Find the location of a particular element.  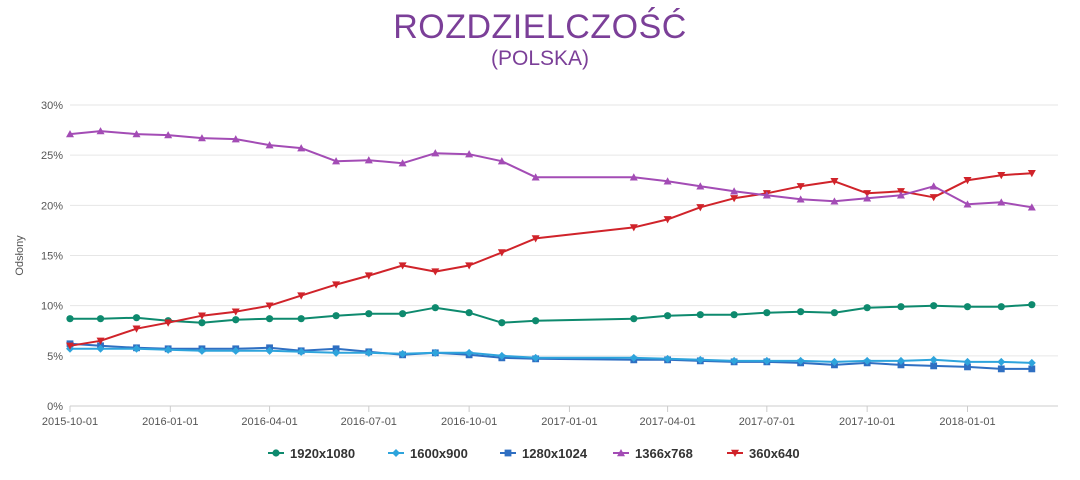

legend-item-1280x1024: 1280x1024 is located at coordinates (544, 453).